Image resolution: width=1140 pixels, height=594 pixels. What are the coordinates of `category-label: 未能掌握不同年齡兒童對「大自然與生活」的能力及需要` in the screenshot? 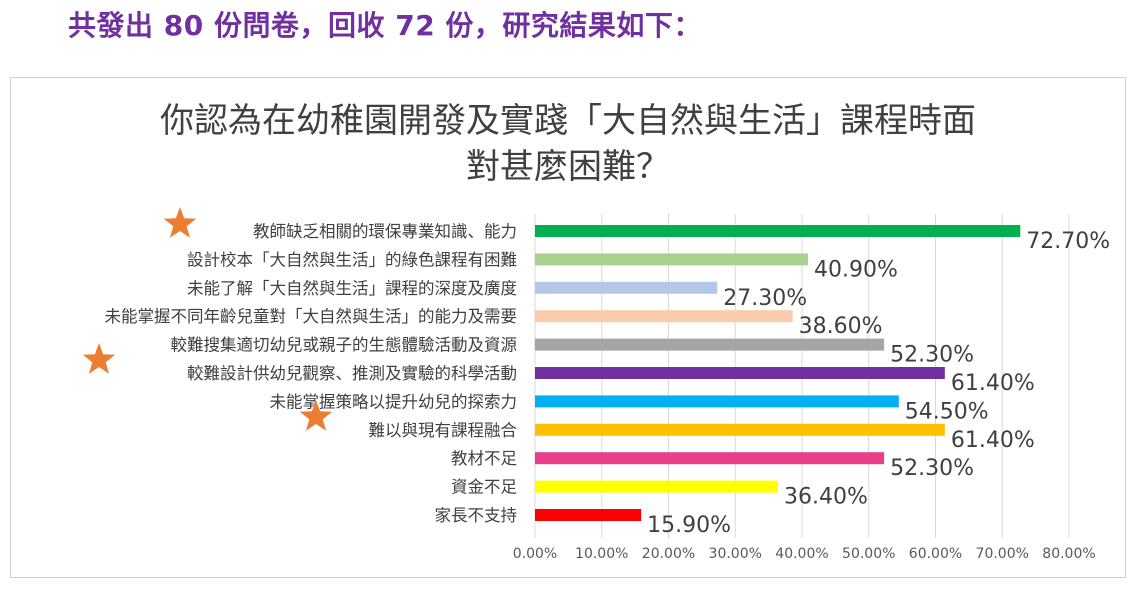 It's located at (311, 316).